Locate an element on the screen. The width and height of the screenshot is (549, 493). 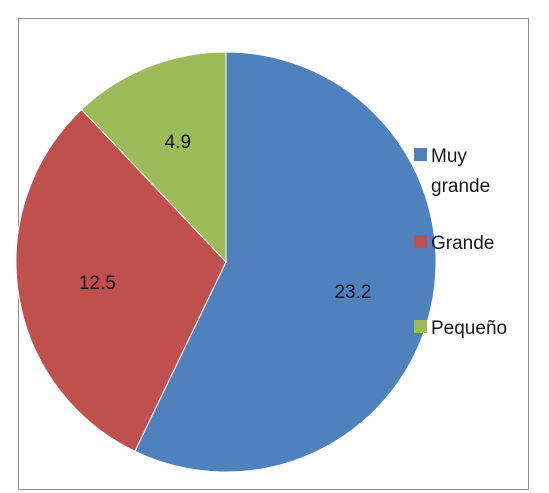
legend: Muy grande Grande Pequeño is located at coordinates (460, 242).